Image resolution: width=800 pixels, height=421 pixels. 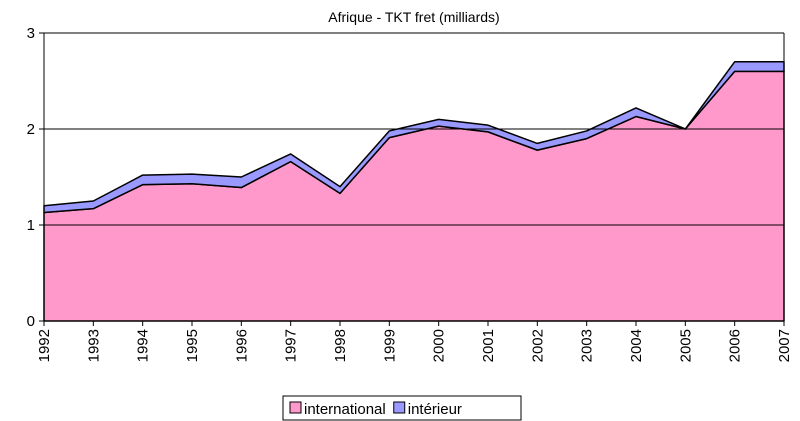 I want to click on x-tick-label: 1993, so click(x=93, y=345).